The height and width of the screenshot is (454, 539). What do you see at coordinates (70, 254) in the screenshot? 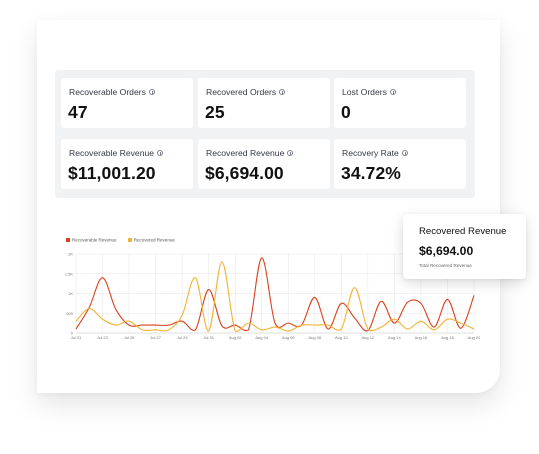
I see `y-tick-label: 2K` at bounding box center [70, 254].